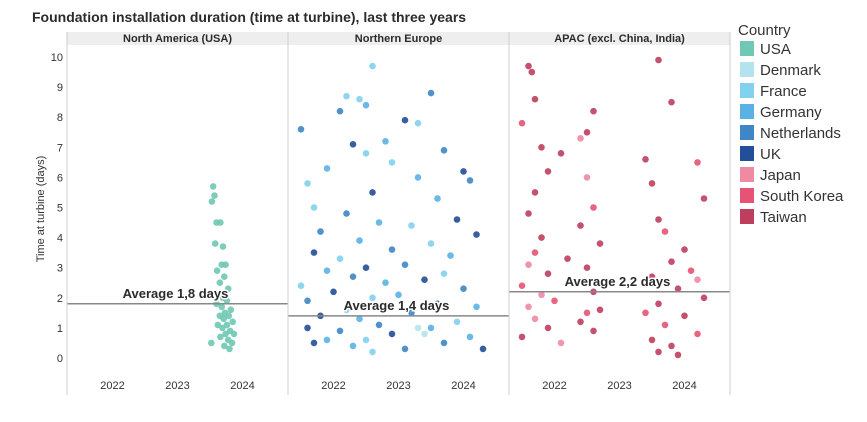  Describe the element at coordinates (618, 281) in the screenshot. I see `average-label: Average 2,2 days` at that location.